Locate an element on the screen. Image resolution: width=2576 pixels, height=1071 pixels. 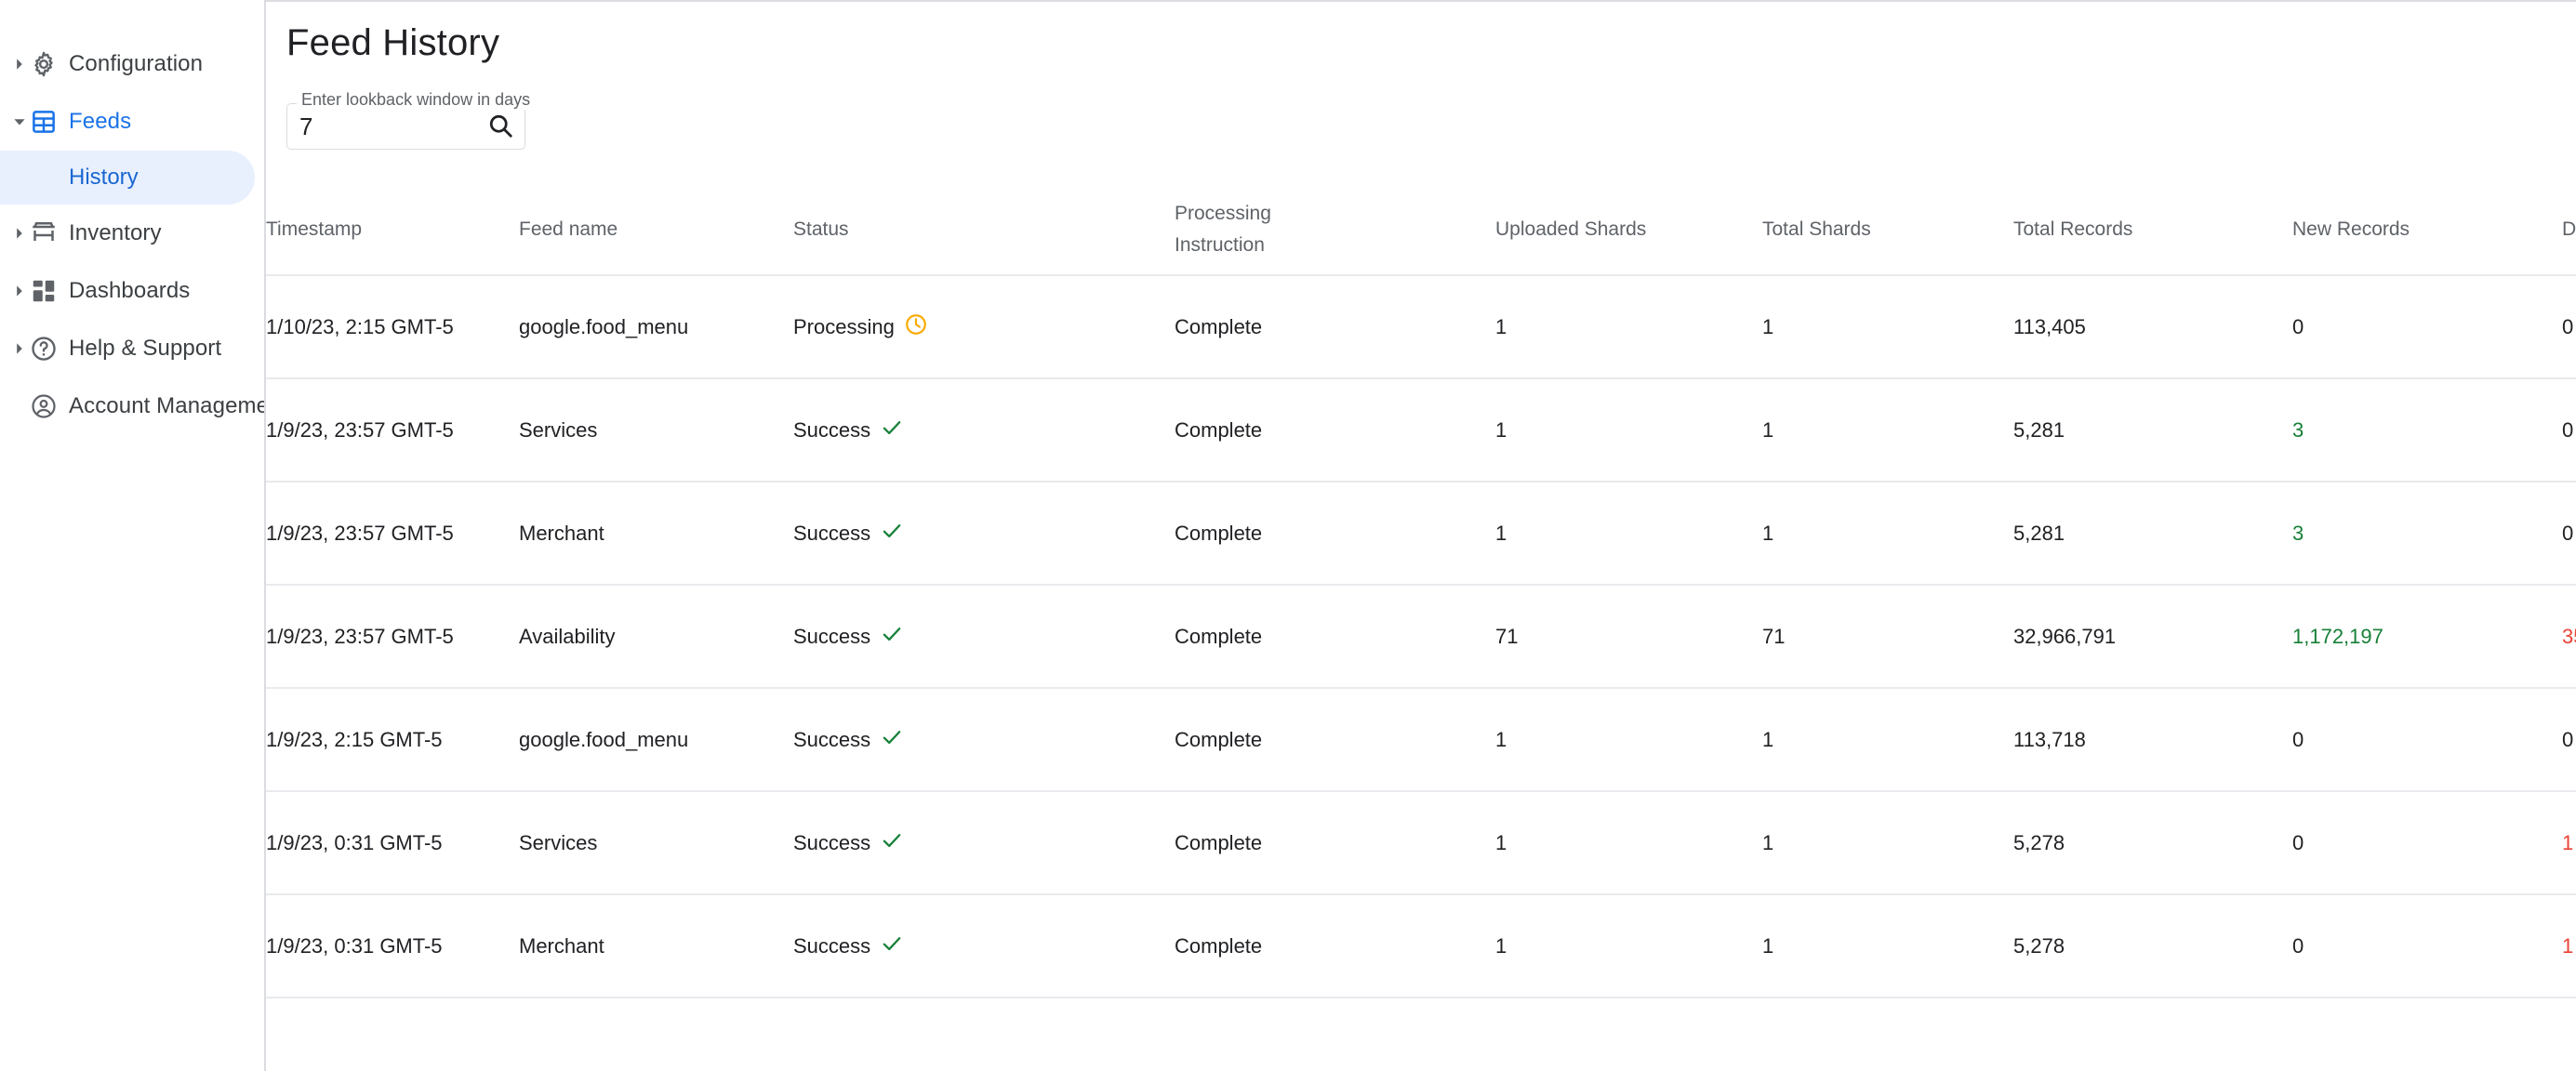
column-header-new-records: New Records is located at coordinates (2427, 231).